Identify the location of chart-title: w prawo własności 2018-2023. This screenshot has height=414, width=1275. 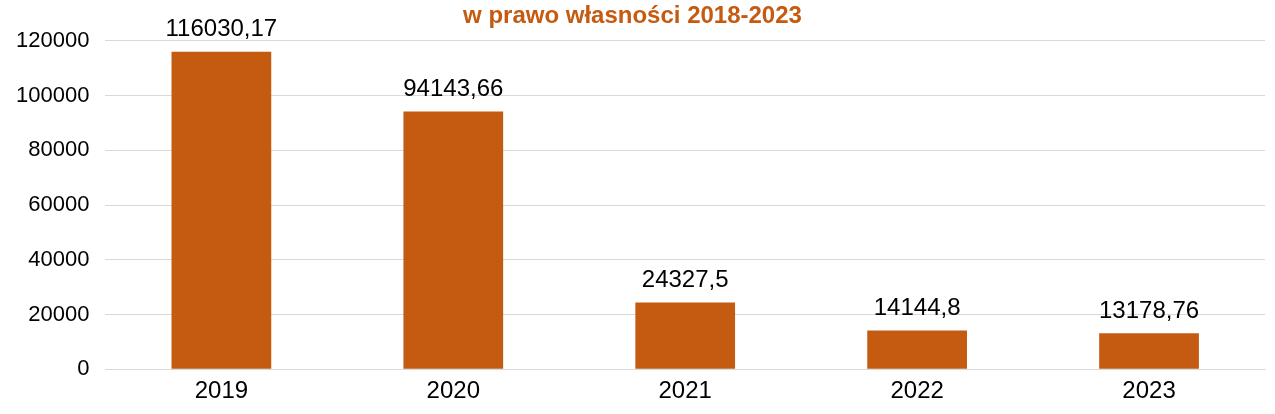
(632, 15).